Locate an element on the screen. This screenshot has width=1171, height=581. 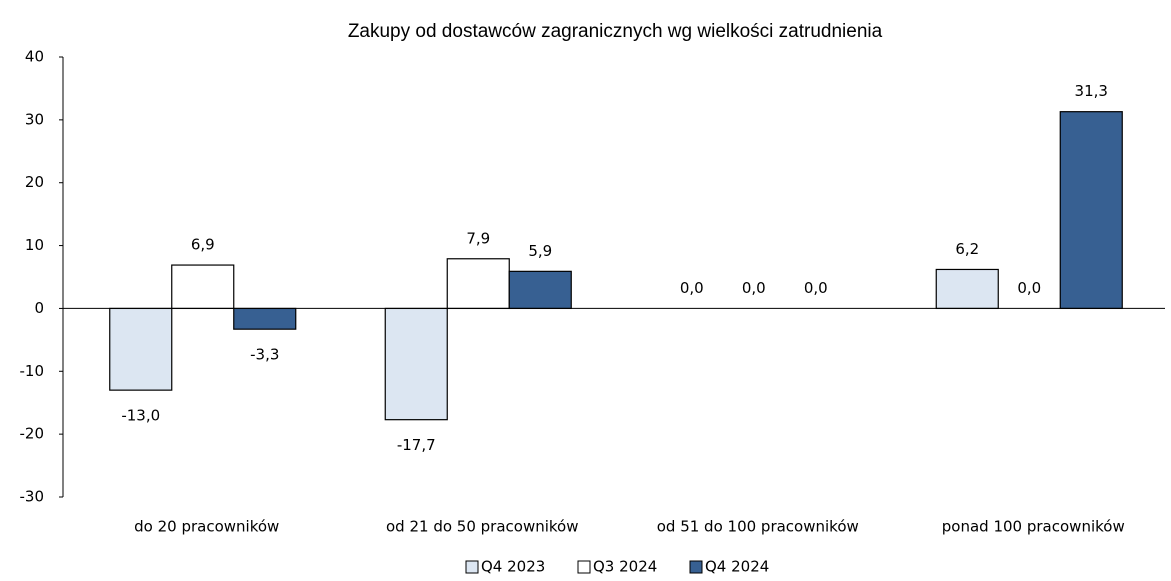
value-label: -13,0 is located at coordinates (140, 416).